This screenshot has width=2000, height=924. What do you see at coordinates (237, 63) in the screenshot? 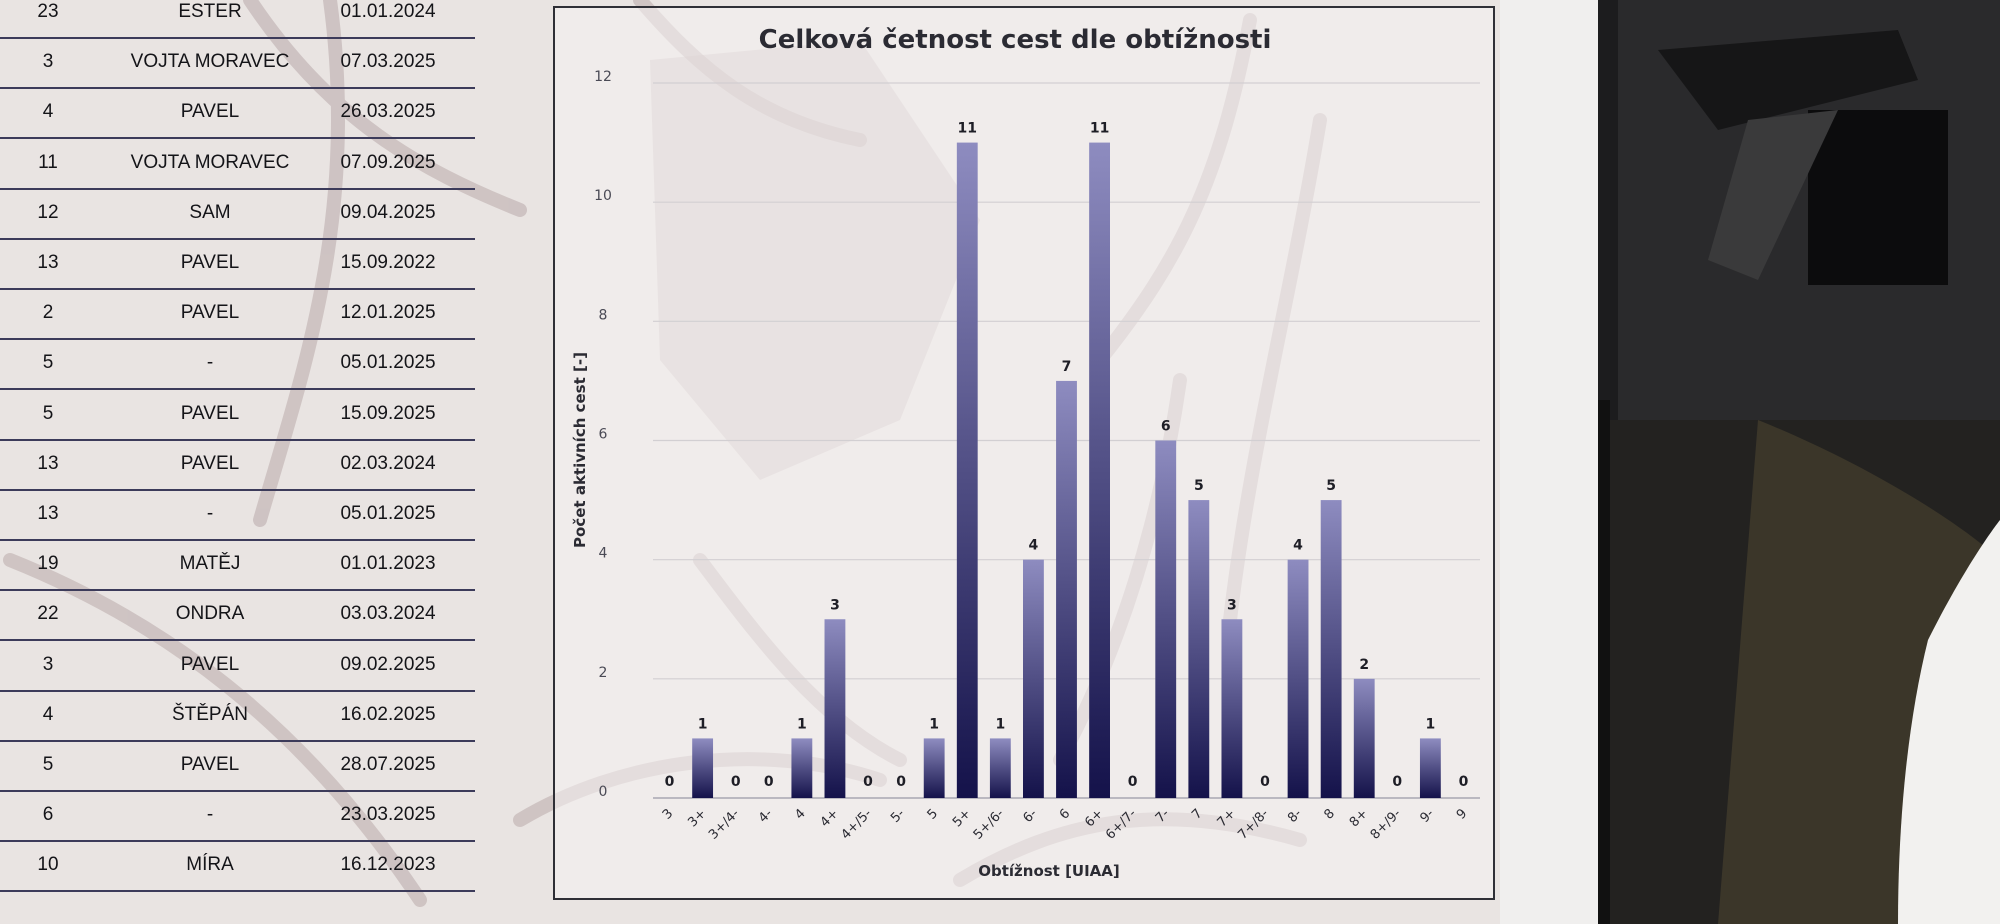
I see `table-row: 3 VOJTA MORAVEC 07.03.2025` at bounding box center [237, 63].